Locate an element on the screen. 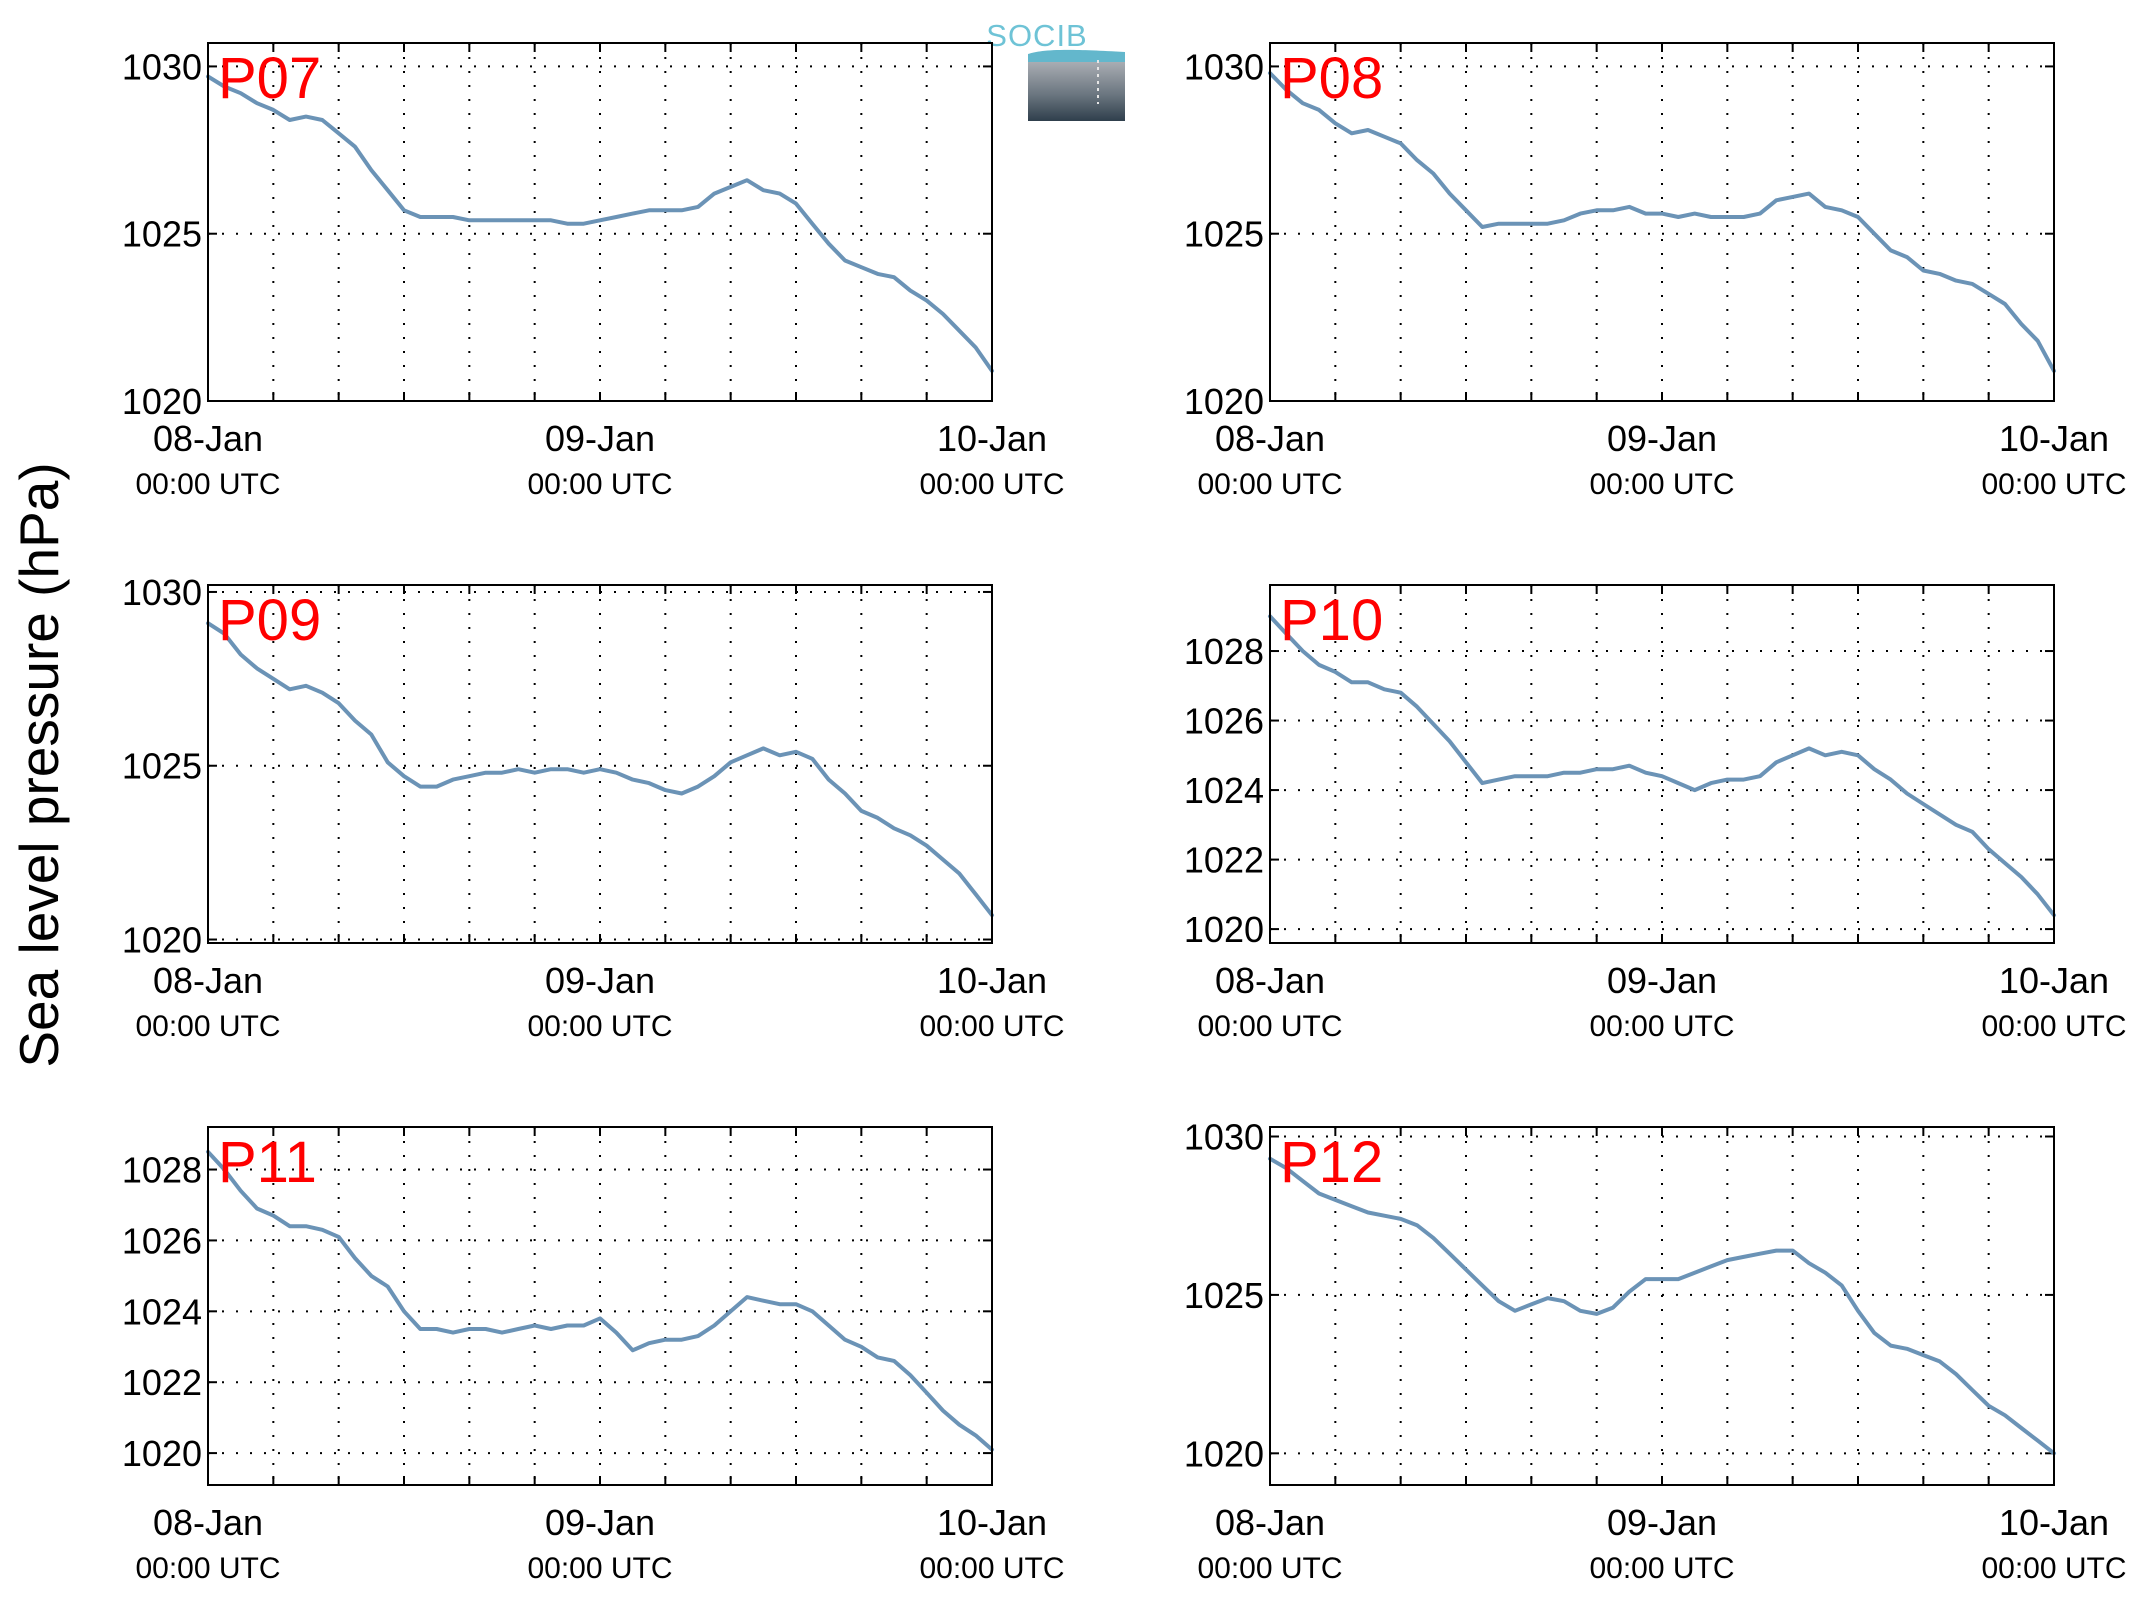  logo-text: SOCIB is located at coordinates (1036, 35).